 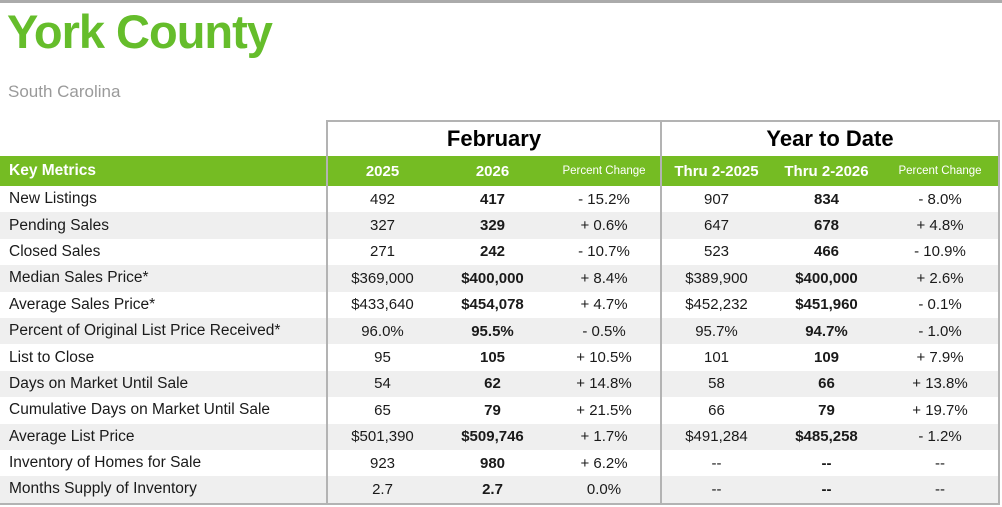 What do you see at coordinates (492, 278) in the screenshot?
I see `feb-2026-value: $400,000` at bounding box center [492, 278].